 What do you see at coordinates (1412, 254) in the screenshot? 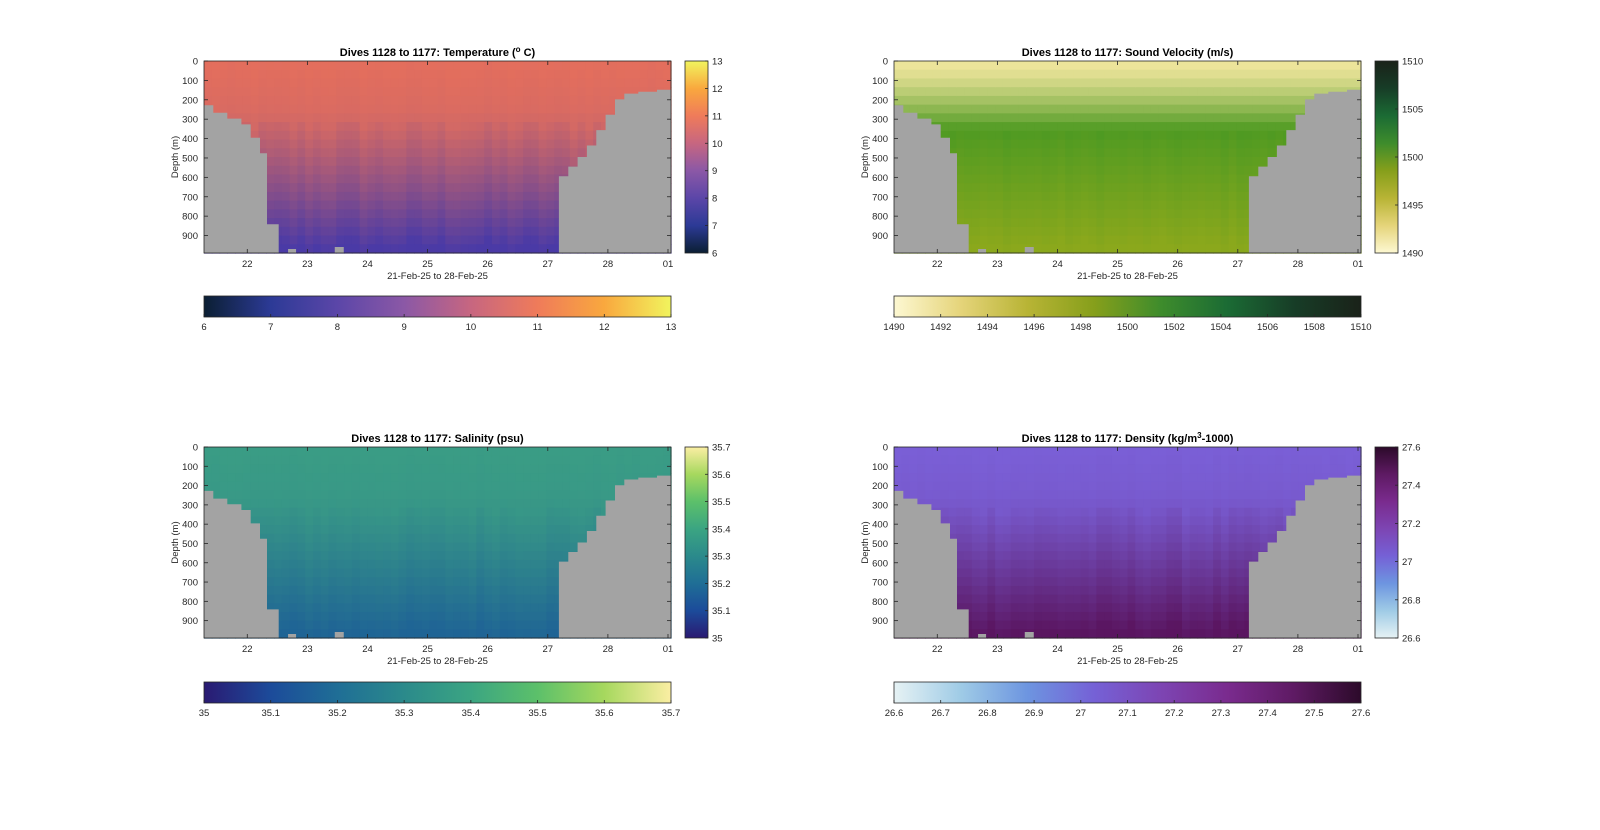
I see `colorbar-tick-label: 1490` at bounding box center [1412, 254].